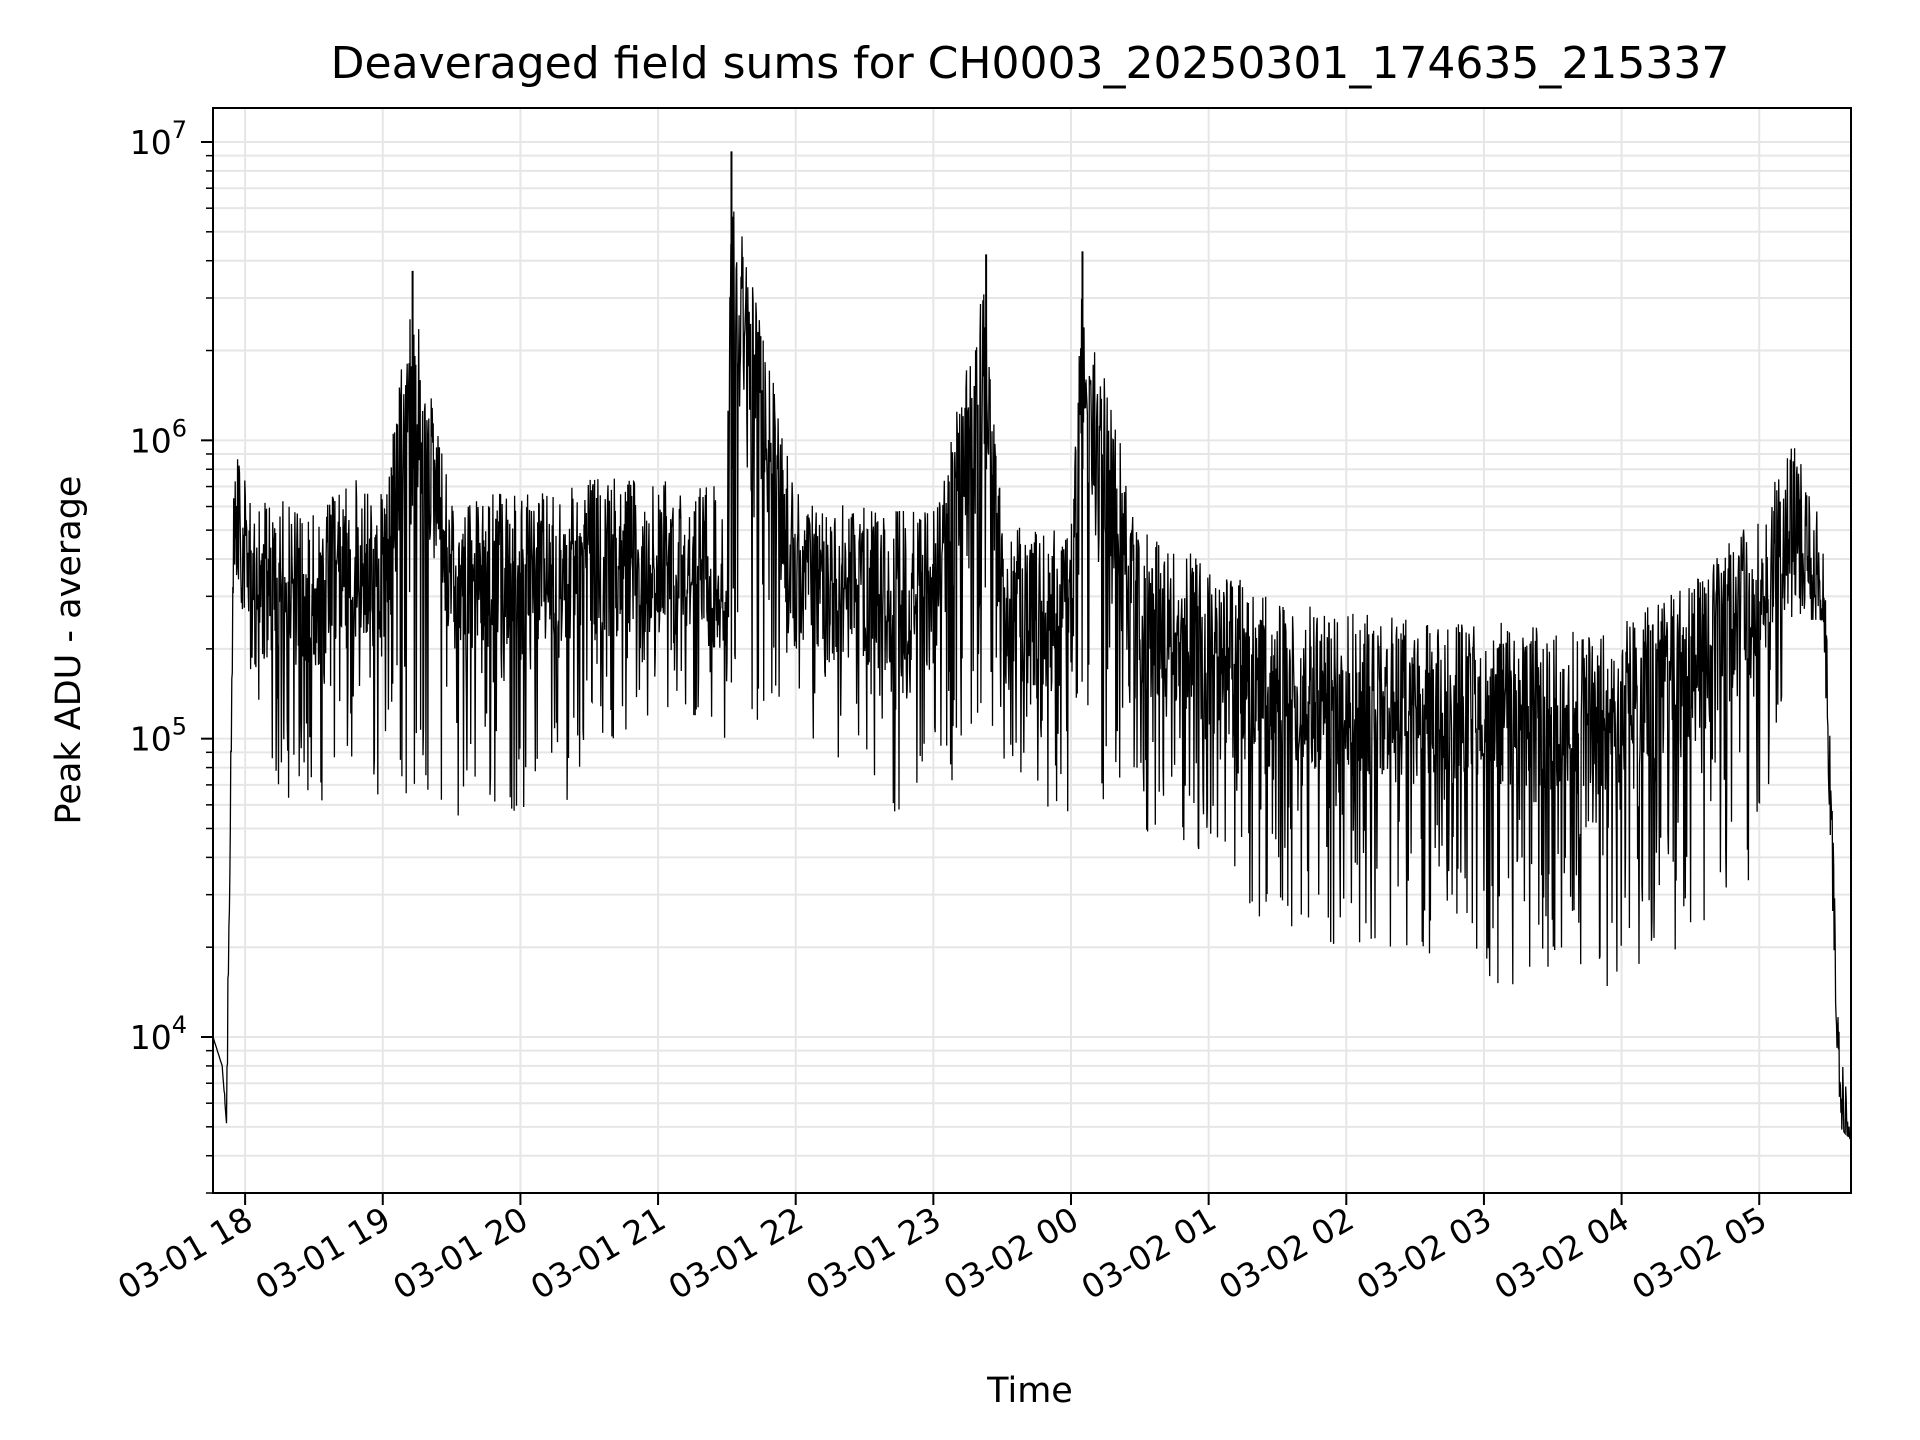  What do you see at coordinates (158, 139) in the screenshot?
I see `y-tick-label: 10⁷` at bounding box center [158, 139].